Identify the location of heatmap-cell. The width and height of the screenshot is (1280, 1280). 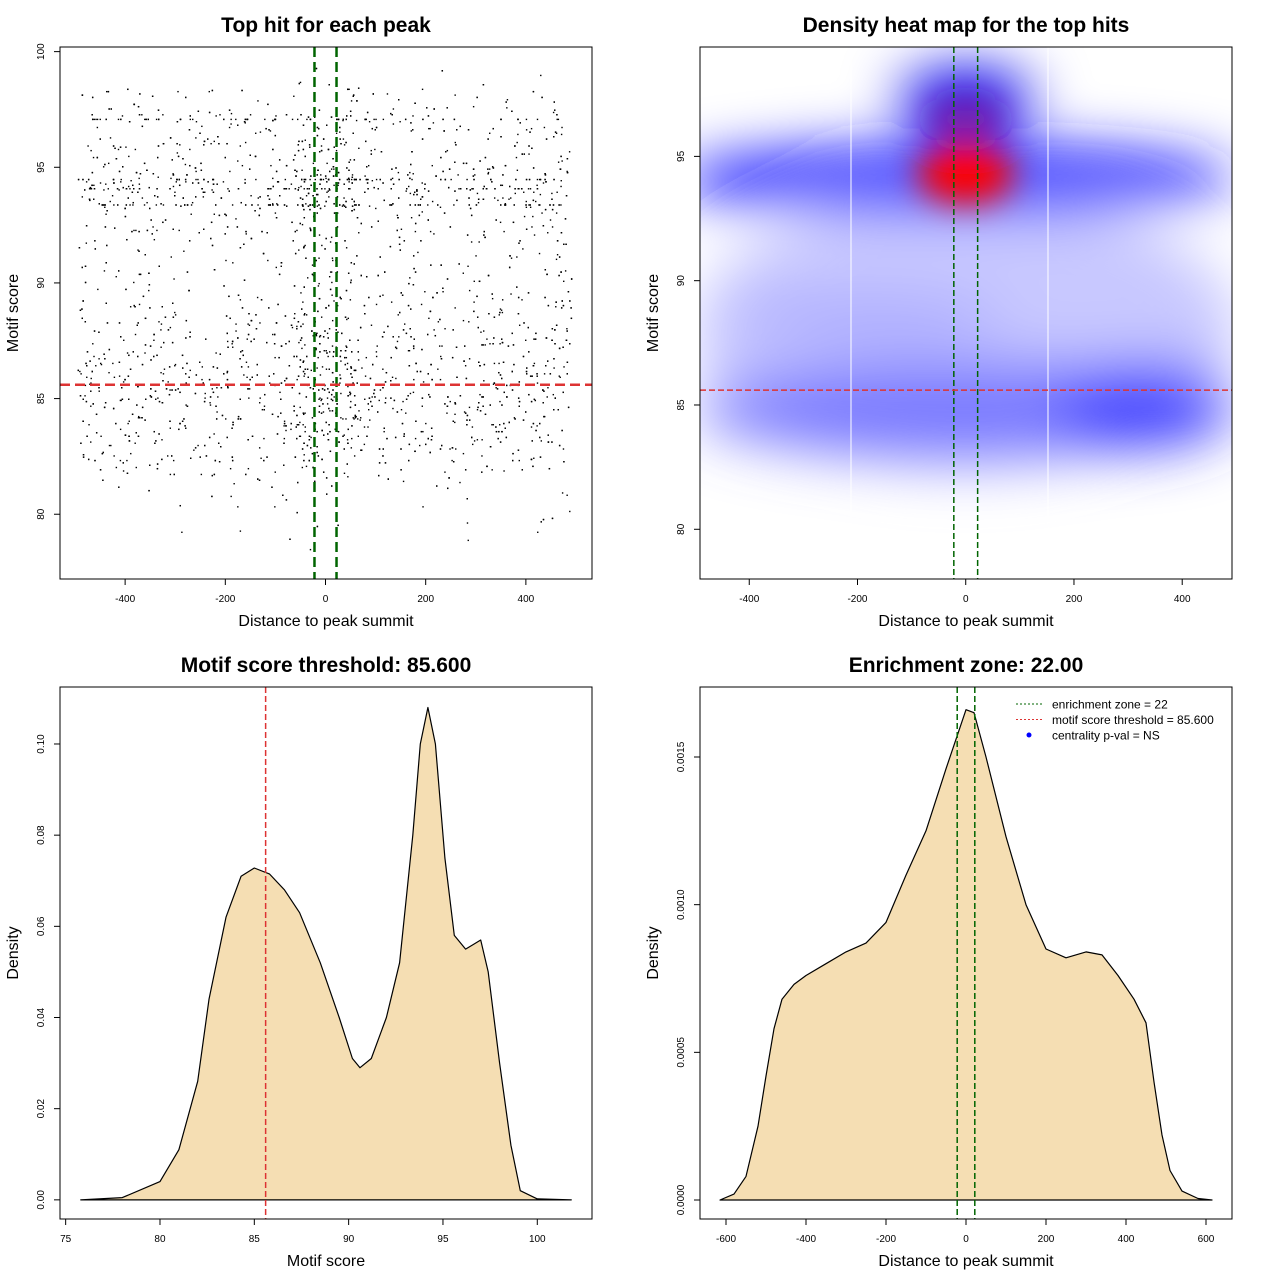
(965, 173).